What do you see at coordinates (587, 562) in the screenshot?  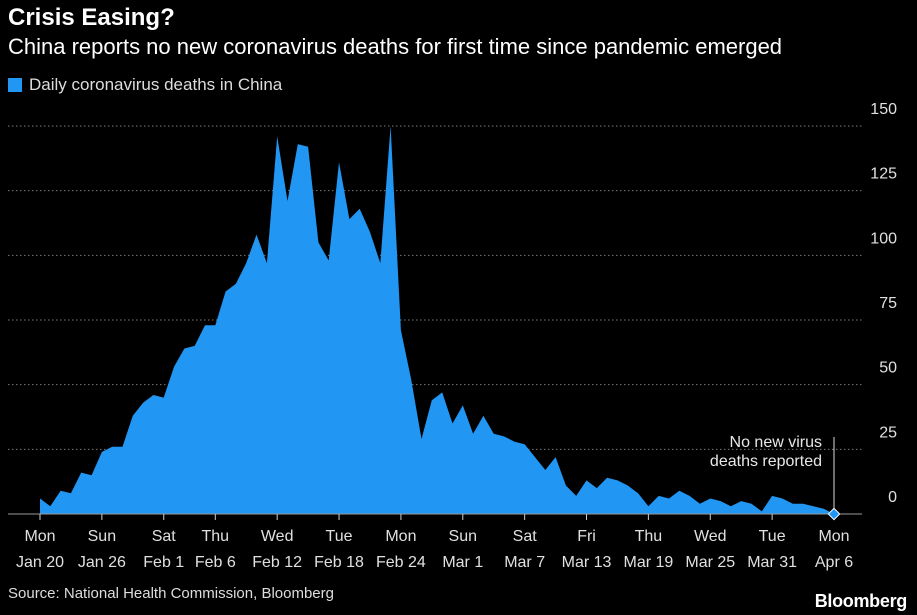 I see `x-tick-date-9: Mar 13` at bounding box center [587, 562].